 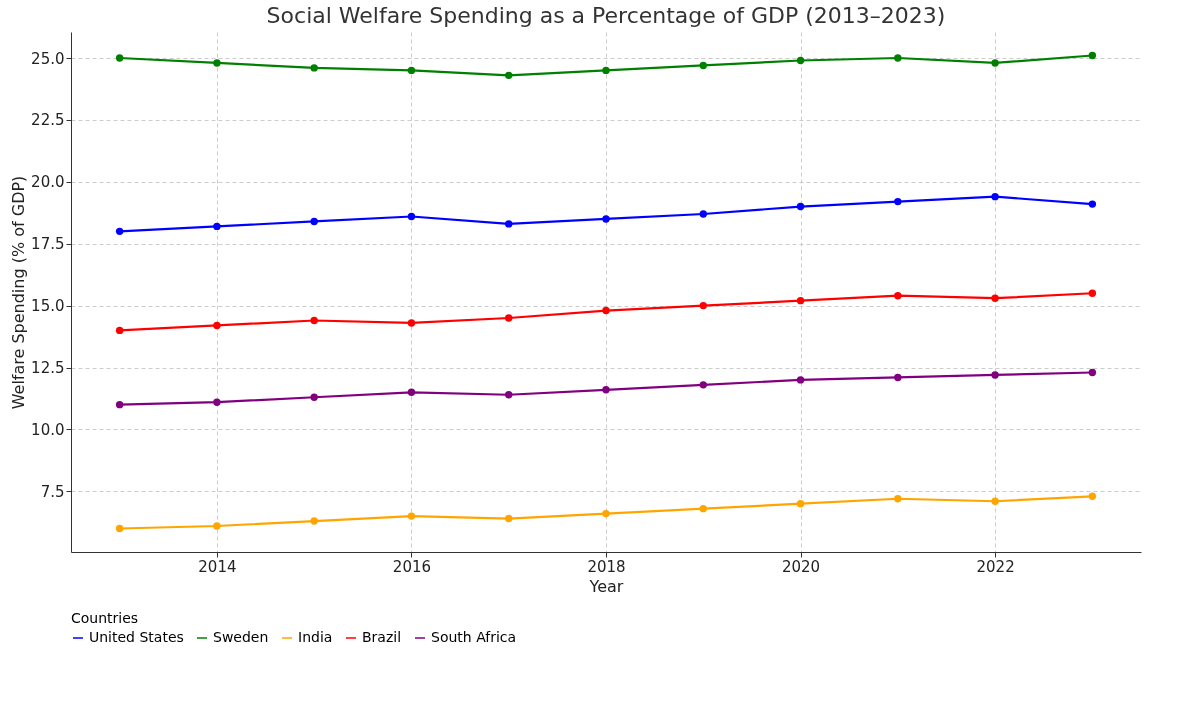 I want to click on y-axis-title: Welfare Spending (% of GDP), so click(x=19, y=292).